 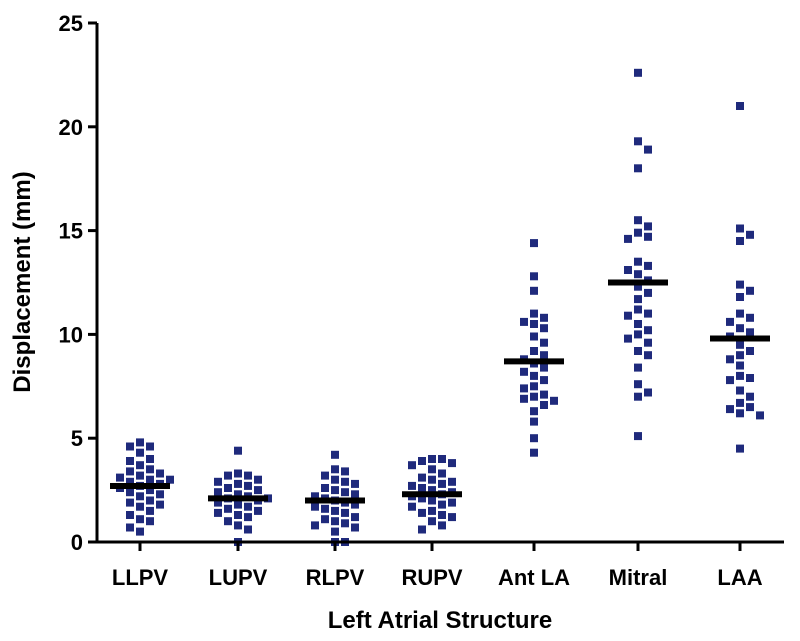 What do you see at coordinates (335, 577) in the screenshot?
I see `x-tick-label: RLPV` at bounding box center [335, 577].